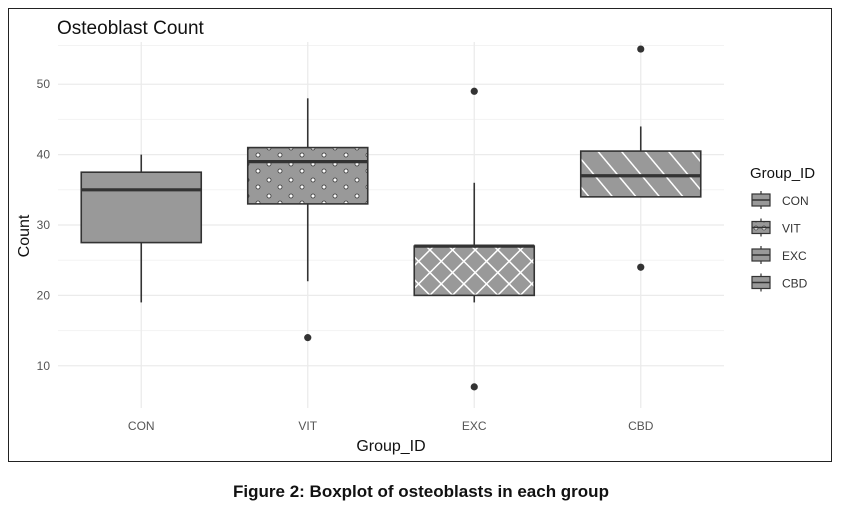 The width and height of the screenshot is (842, 515). What do you see at coordinates (474, 271) in the screenshot?
I see `box-exc` at bounding box center [474, 271].